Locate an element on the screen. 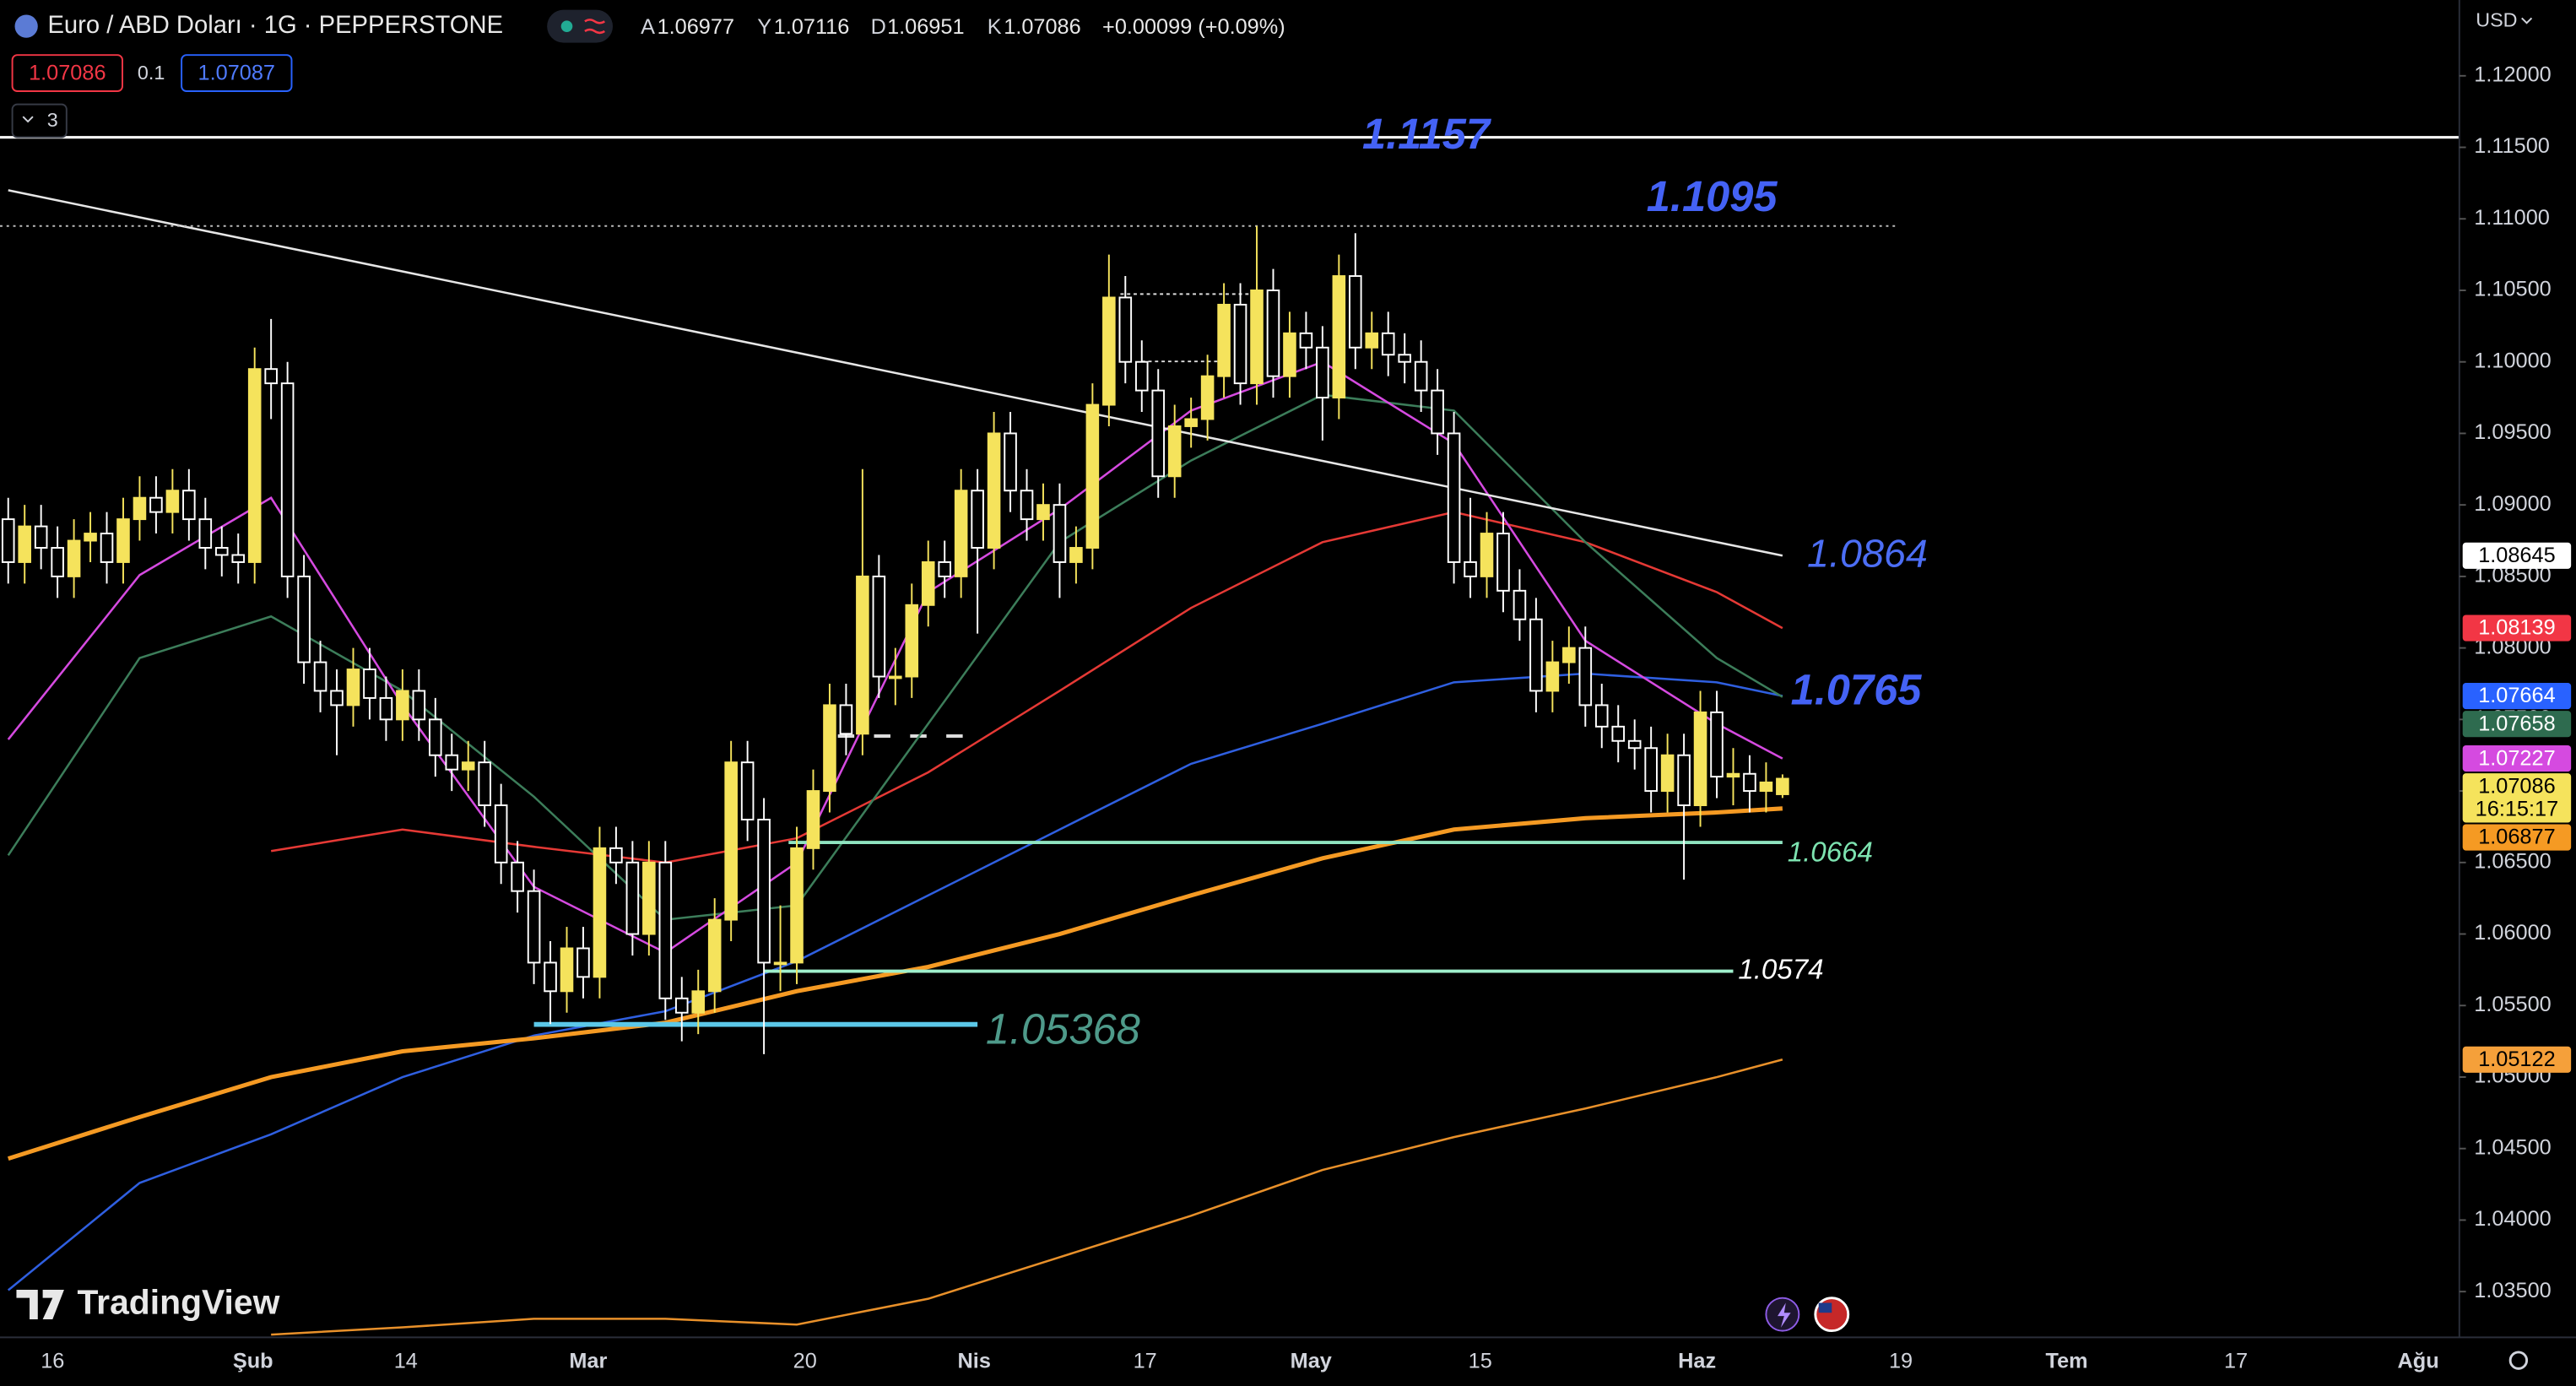 The width and height of the screenshot is (2576, 1386). lightning-icon is located at coordinates (1784, 1315).